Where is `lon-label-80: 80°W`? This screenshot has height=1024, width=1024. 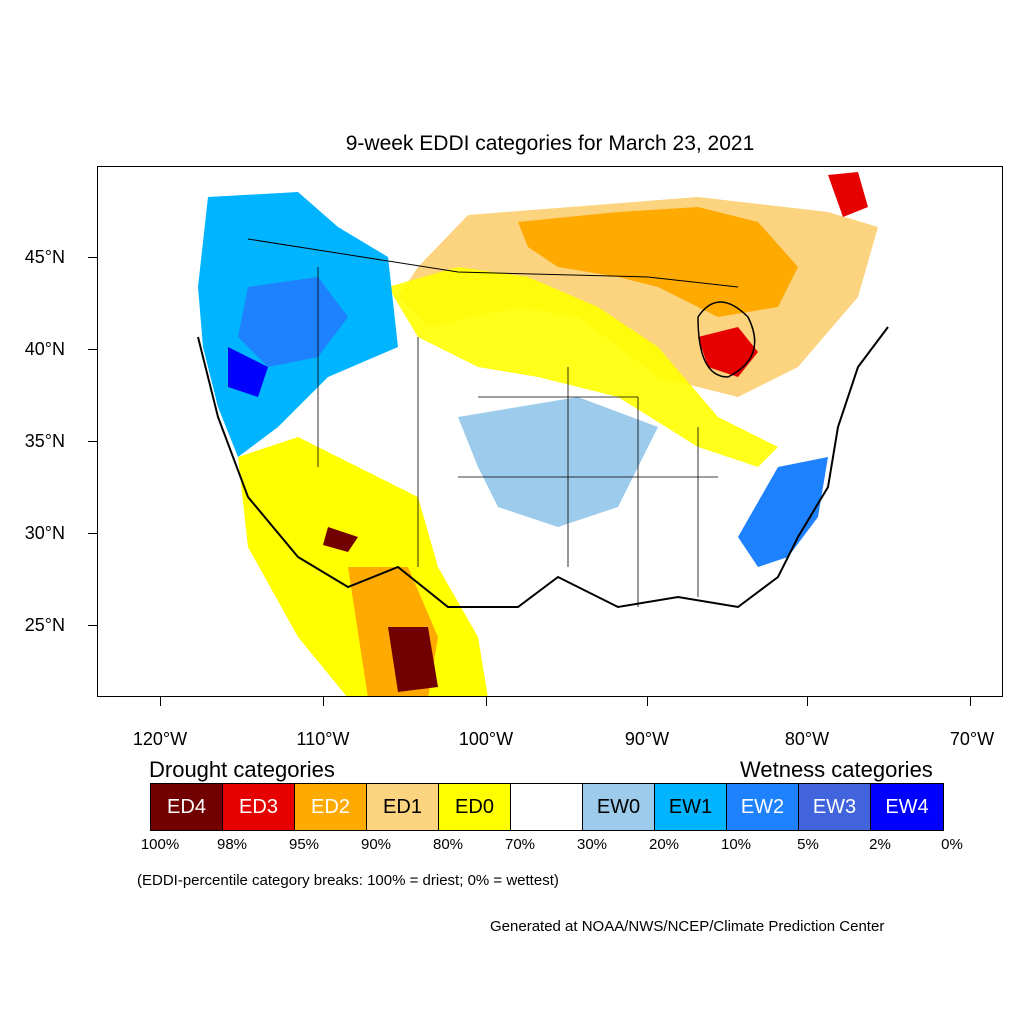 lon-label-80: 80°W is located at coordinates (807, 739).